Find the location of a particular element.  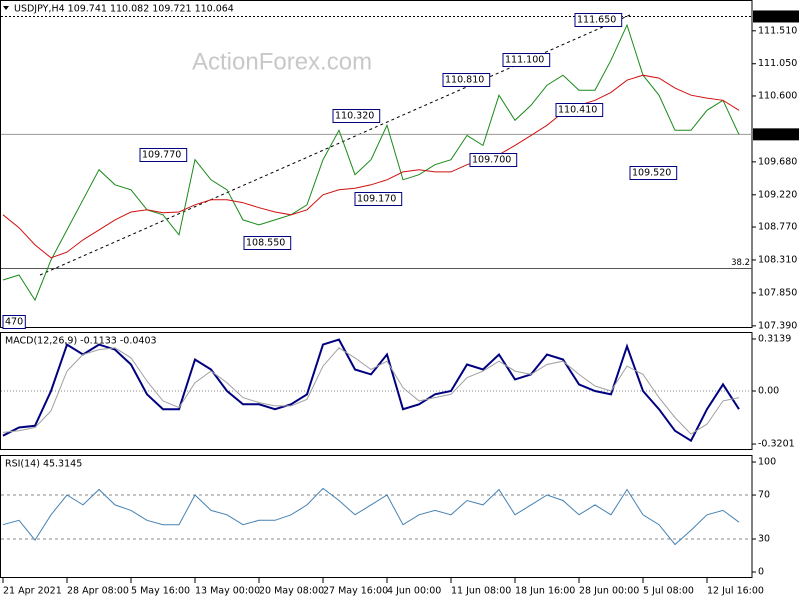

pane-title: RSI(14) 45.3145 is located at coordinates (43, 464).